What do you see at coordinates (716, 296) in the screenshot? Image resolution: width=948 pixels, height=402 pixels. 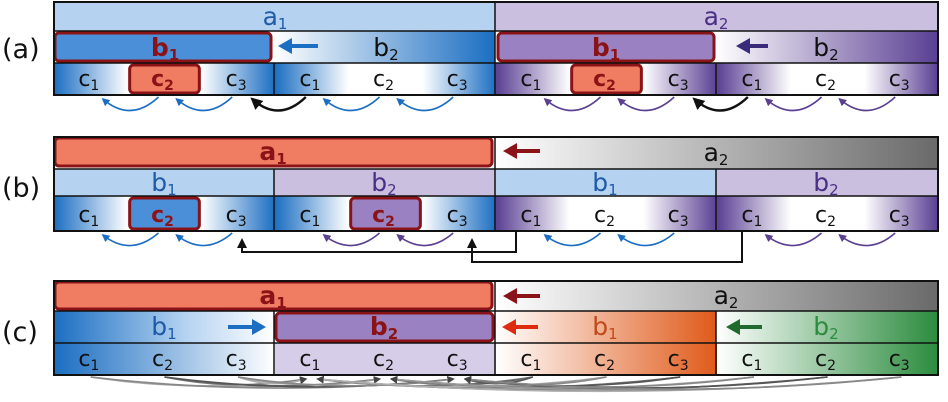 I see `a2-block-c` at bounding box center [716, 296].